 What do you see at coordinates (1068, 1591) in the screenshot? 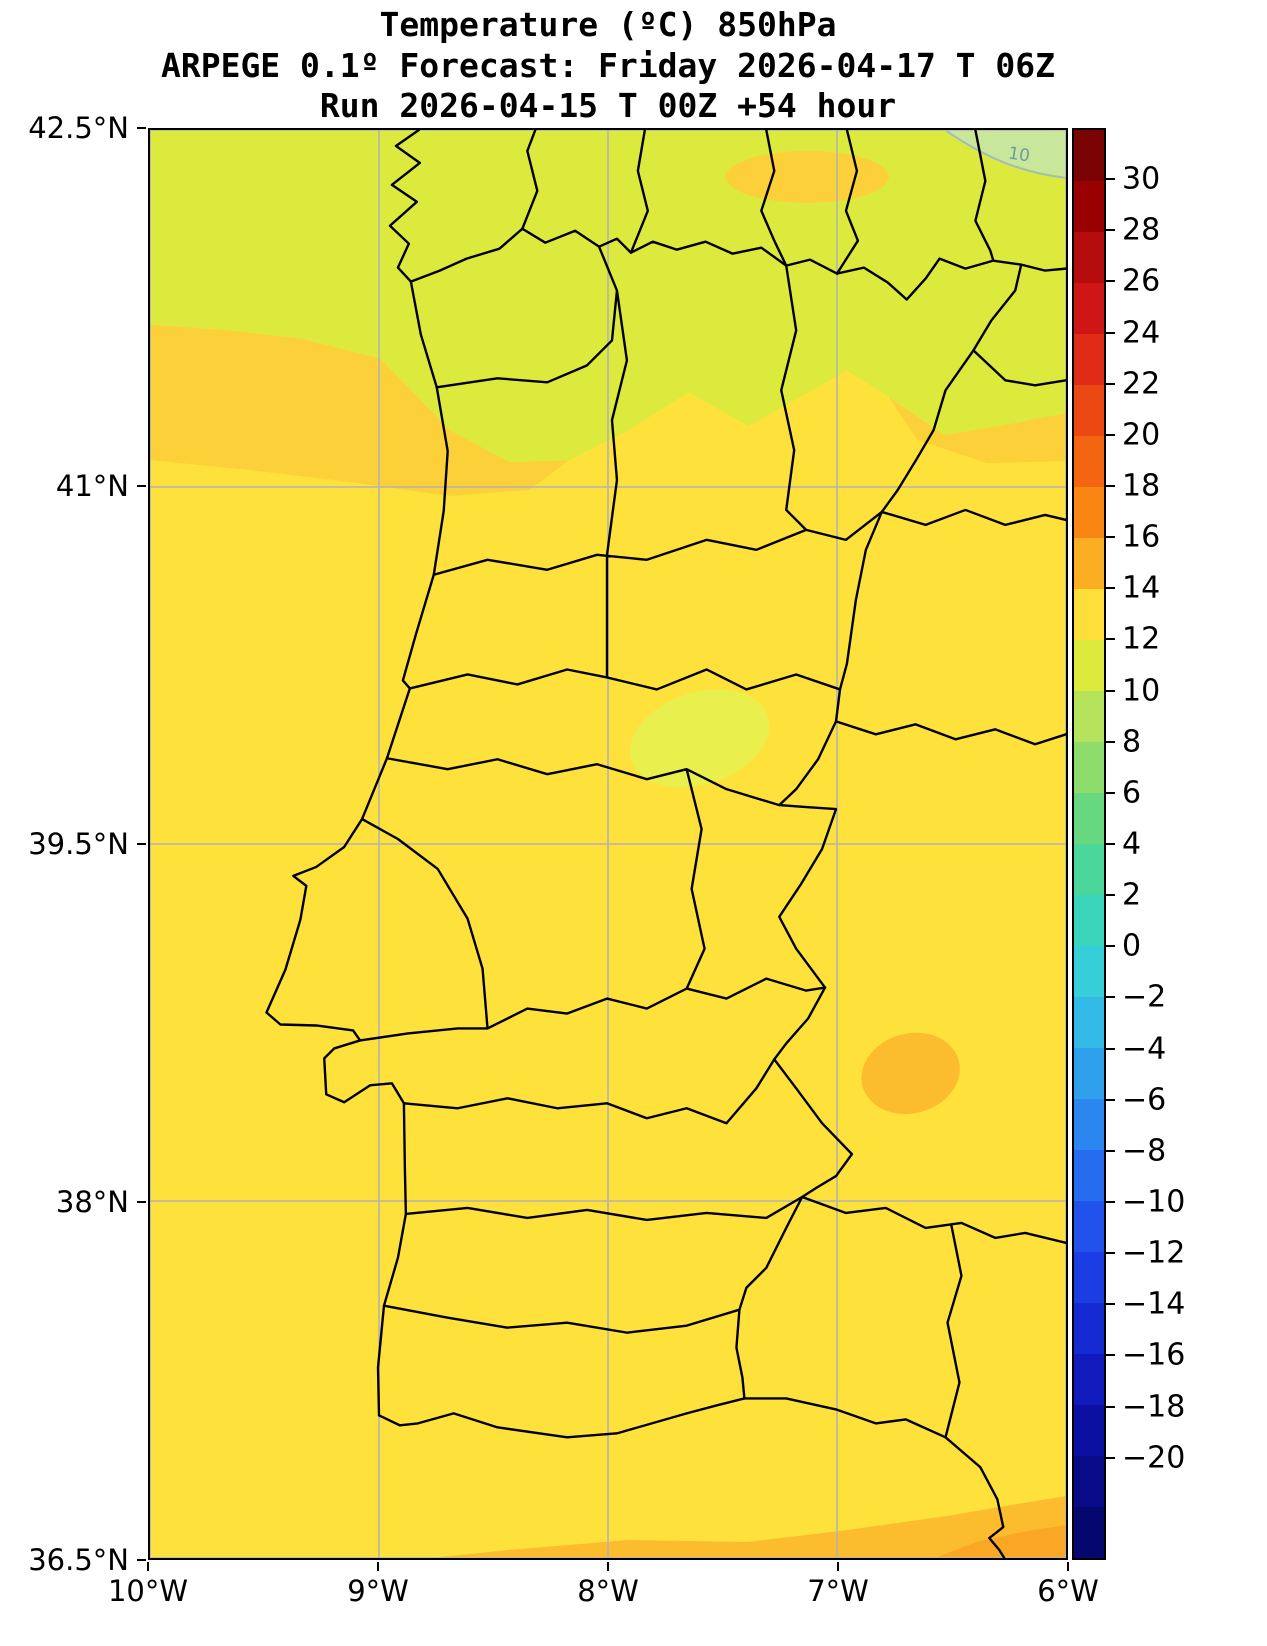
I see `x-tick-label: 6°W` at bounding box center [1068, 1591].